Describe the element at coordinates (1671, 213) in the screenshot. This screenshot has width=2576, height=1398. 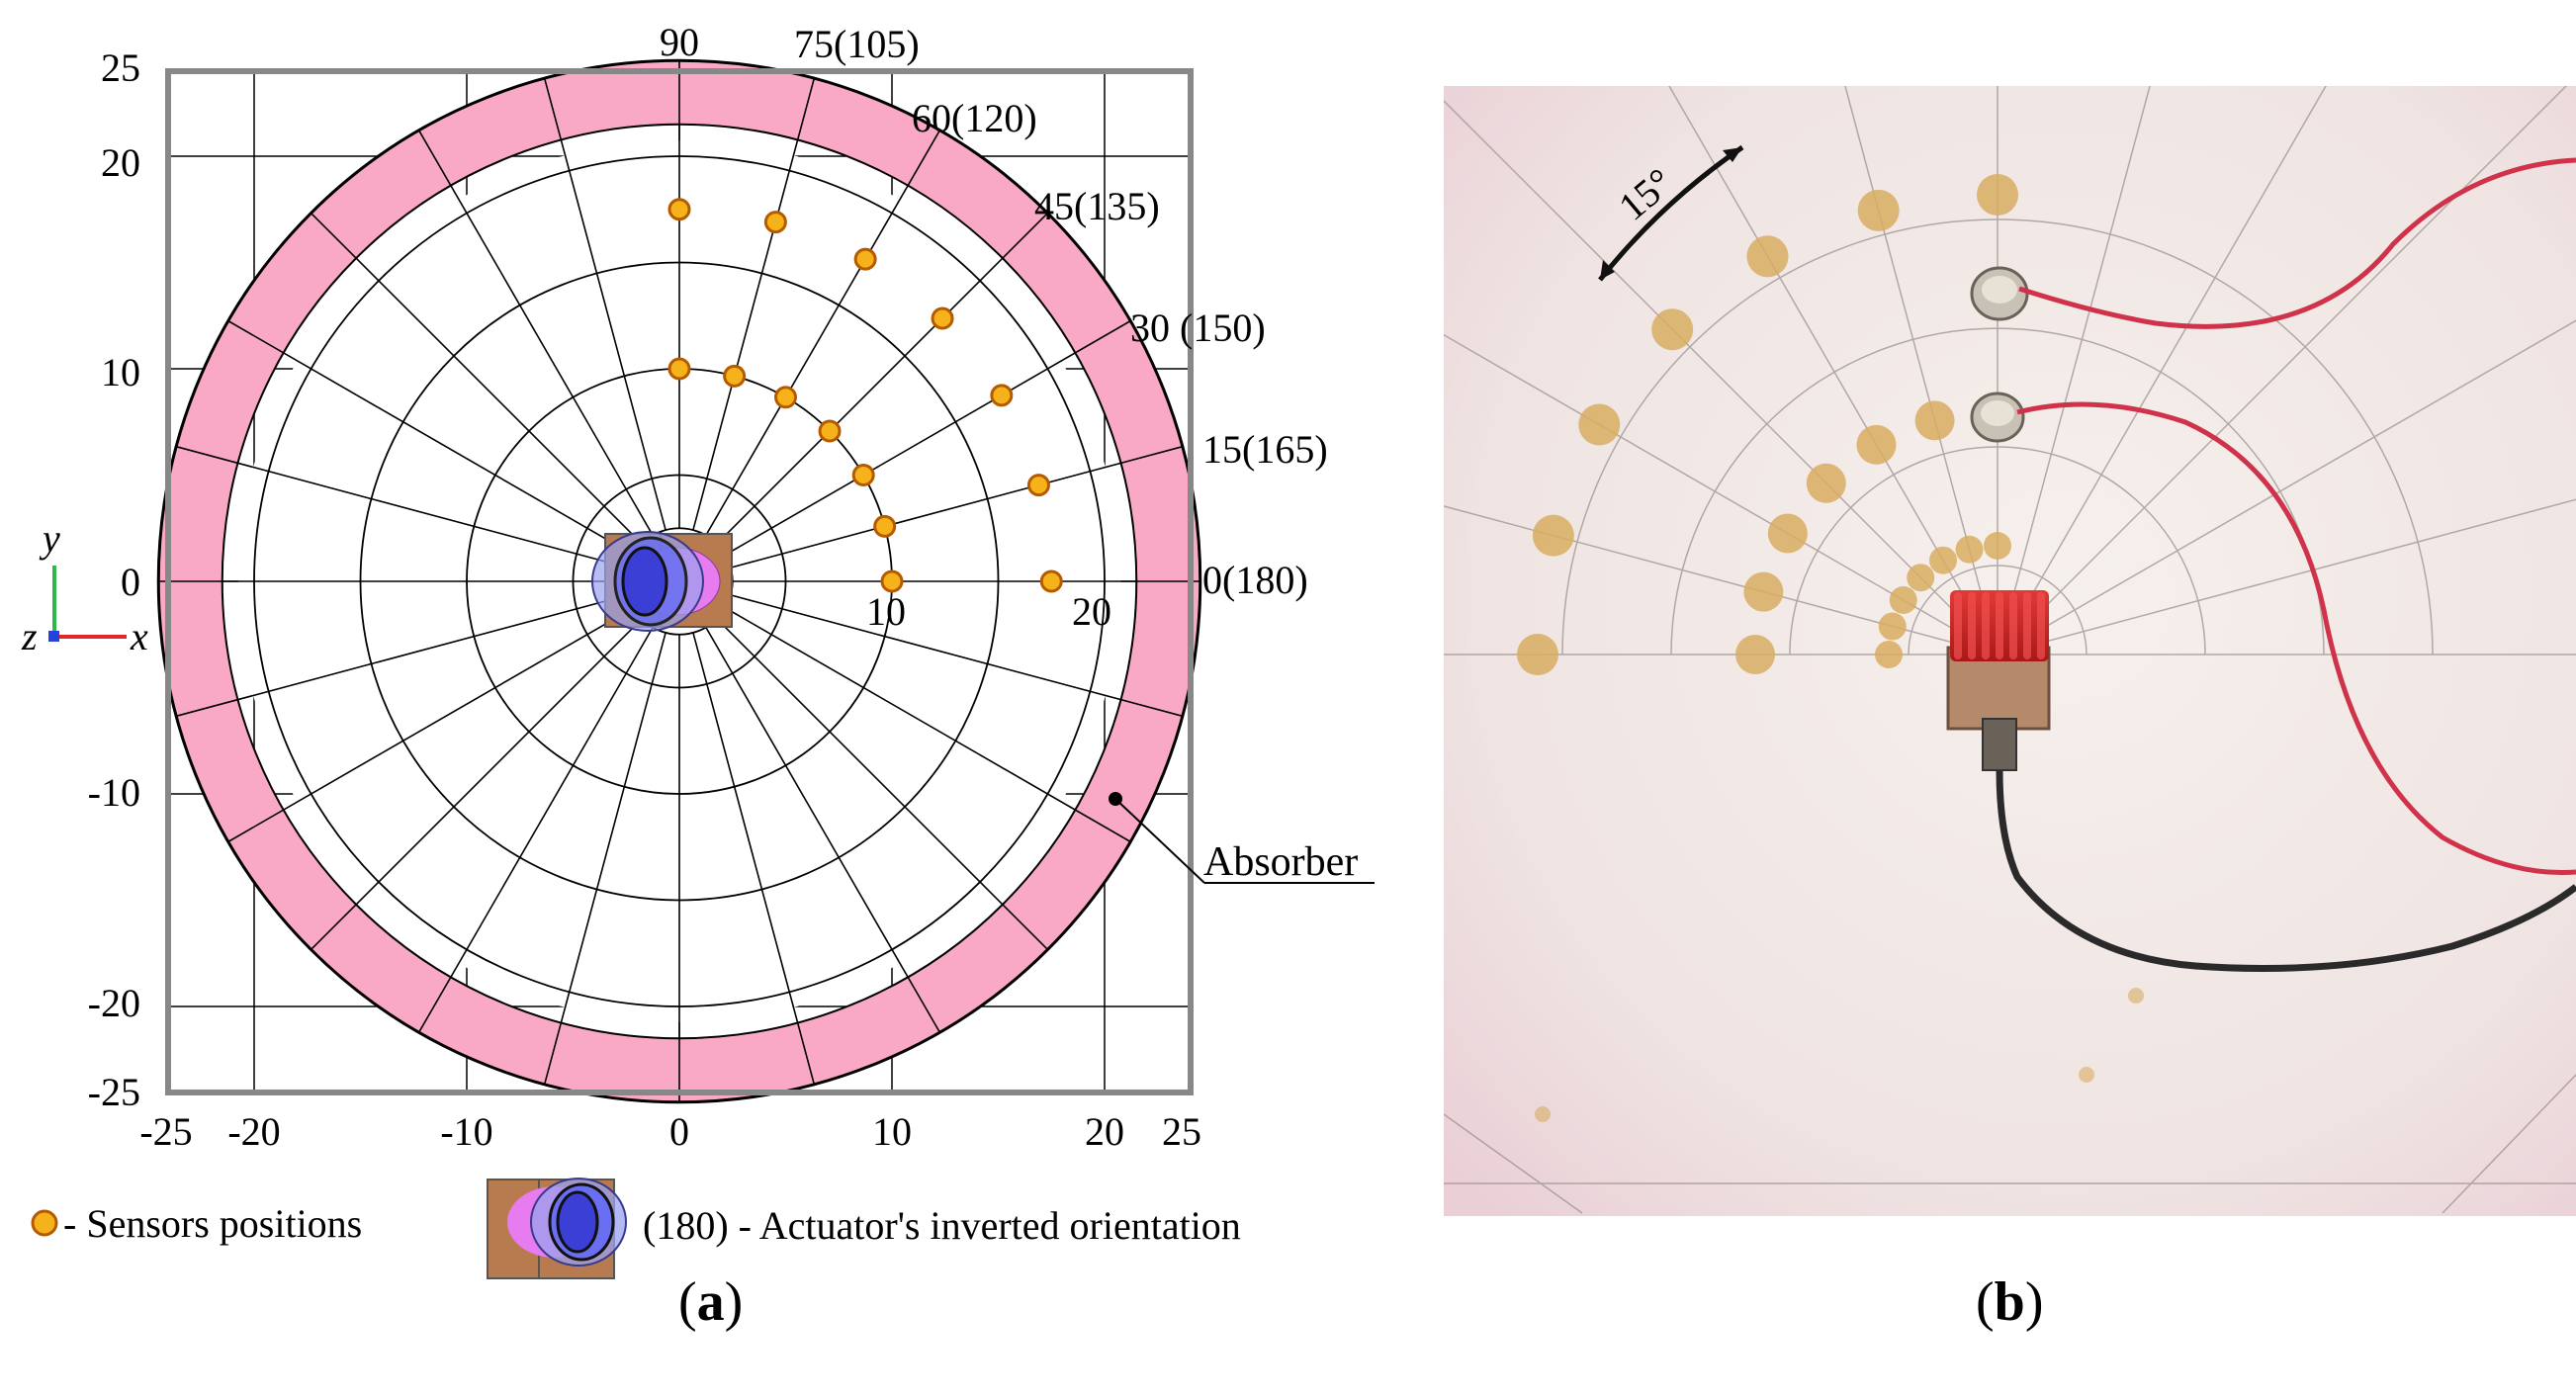
I see `angle-arc` at that location.